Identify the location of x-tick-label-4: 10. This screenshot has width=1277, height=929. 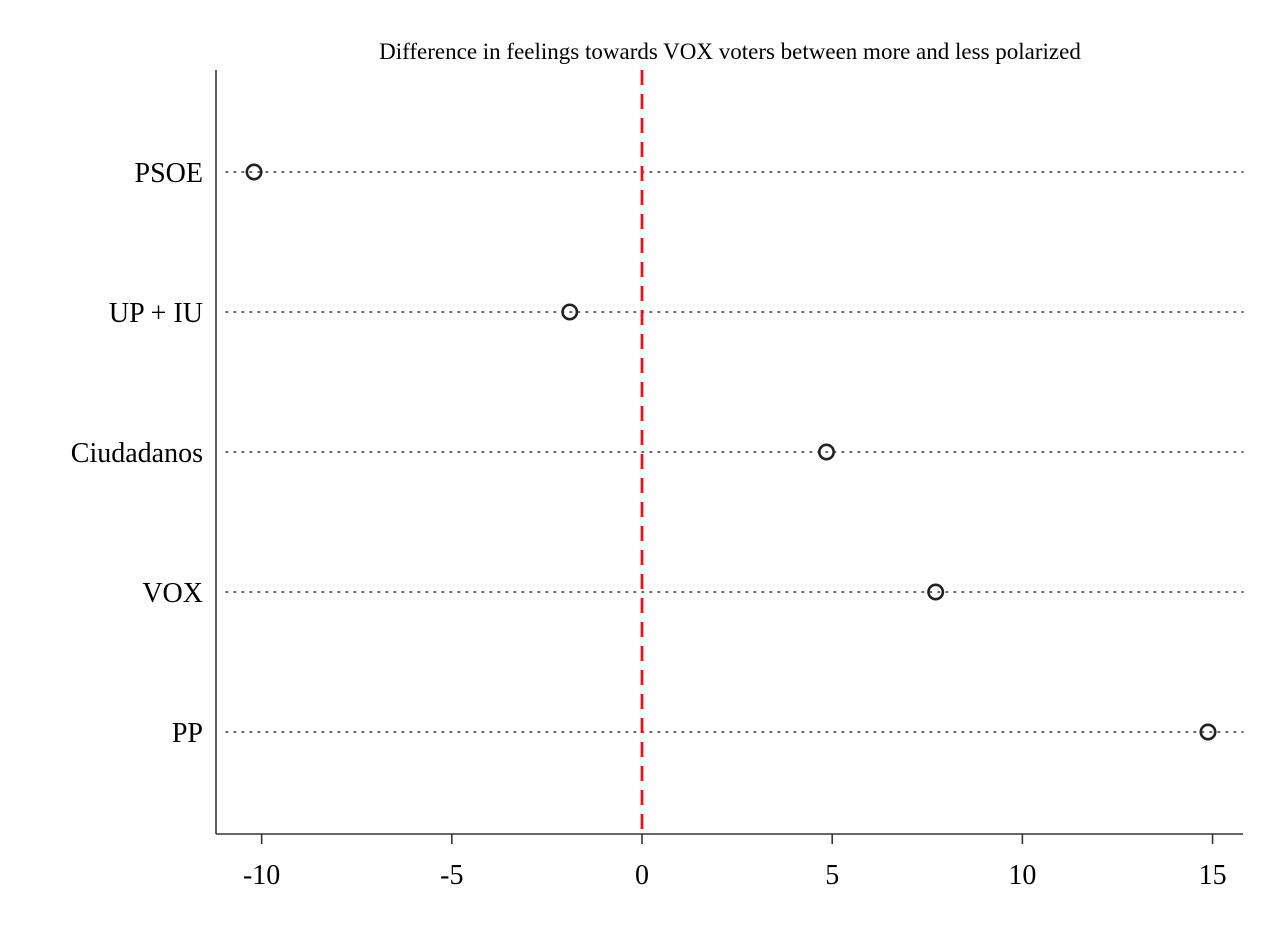
(1022, 875).